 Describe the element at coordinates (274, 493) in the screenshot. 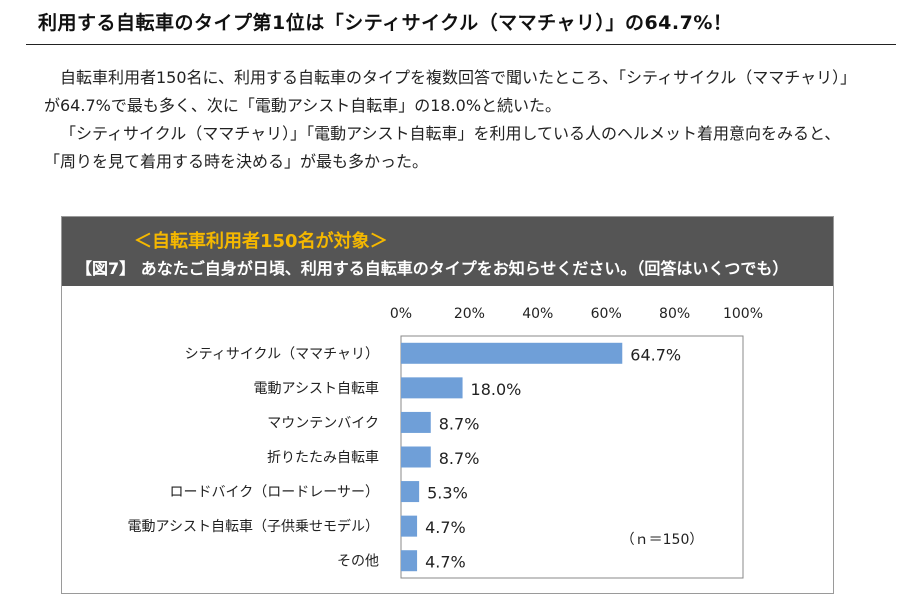

I see `category-label: ロードバイク（ロードレーサー）` at that location.